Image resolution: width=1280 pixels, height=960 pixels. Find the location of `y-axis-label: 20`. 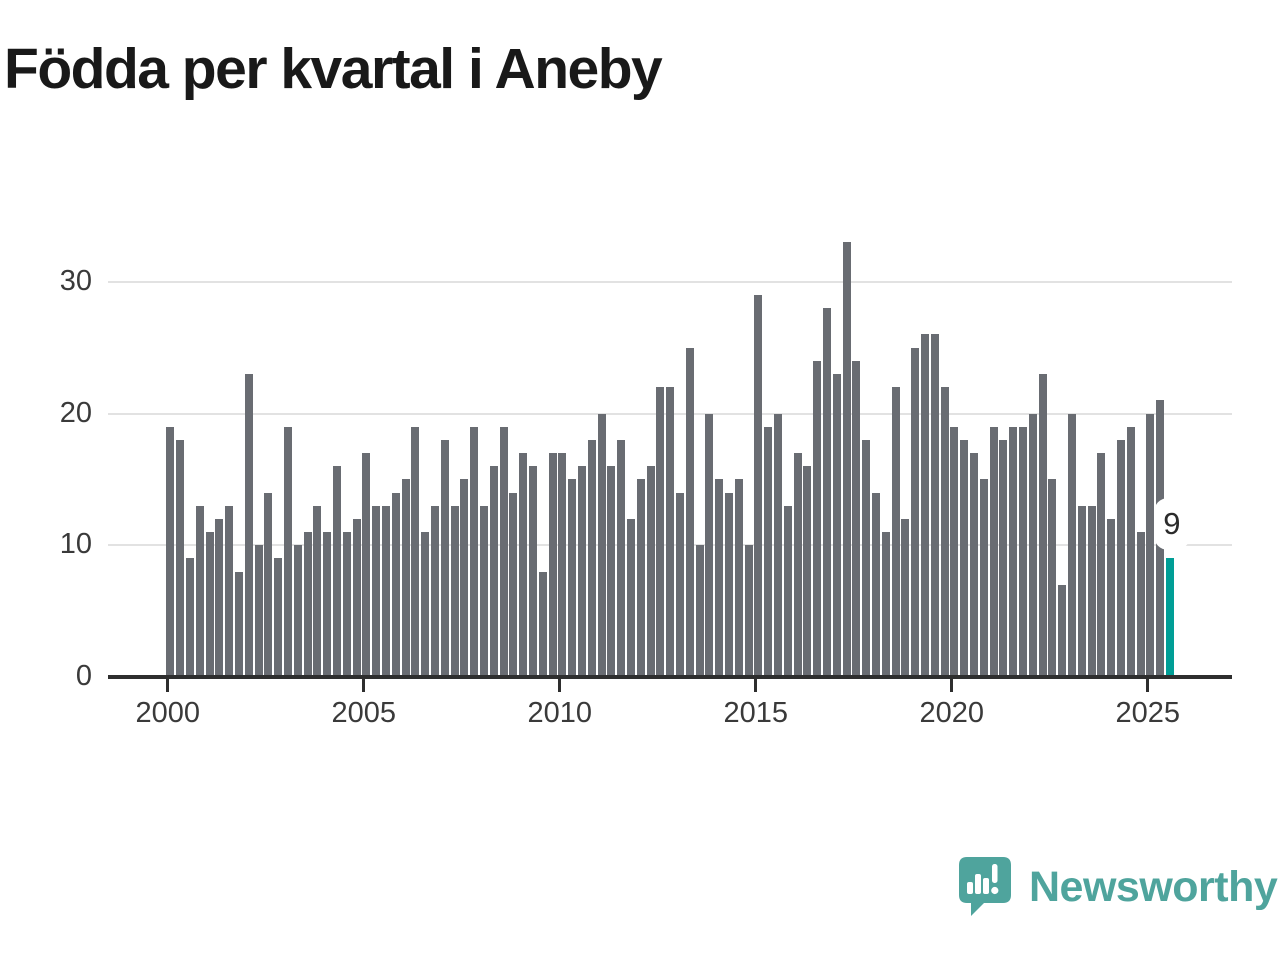

y-axis-label: 20 is located at coordinates (75, 412).